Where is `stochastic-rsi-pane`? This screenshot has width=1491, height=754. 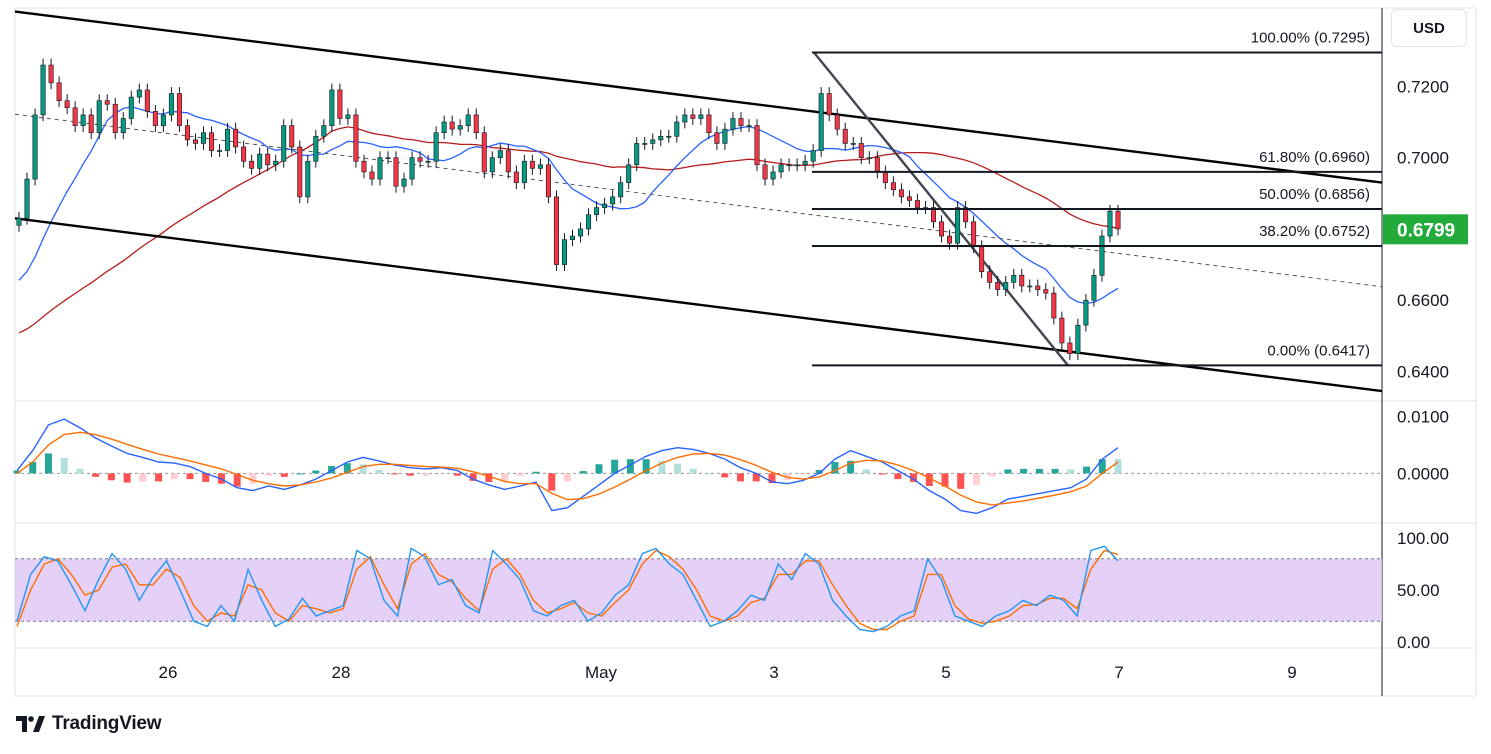 stochastic-rsi-pane is located at coordinates (567, 589).